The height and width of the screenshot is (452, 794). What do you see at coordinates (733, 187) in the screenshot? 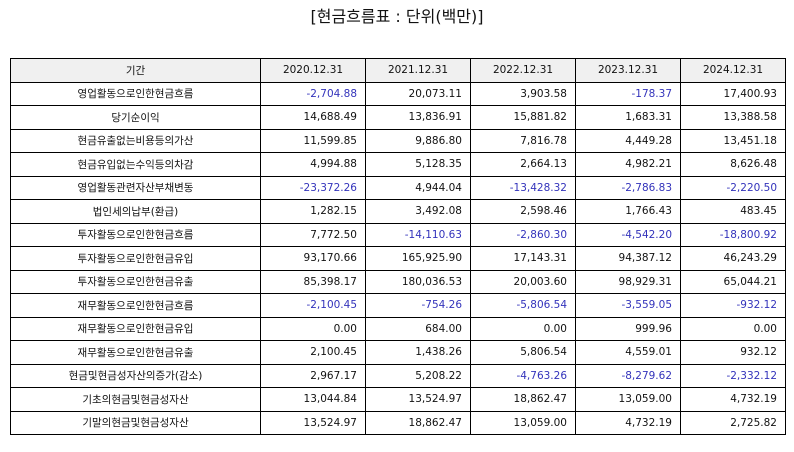
I see `value-cell: -2,220.50` at bounding box center [733, 187].